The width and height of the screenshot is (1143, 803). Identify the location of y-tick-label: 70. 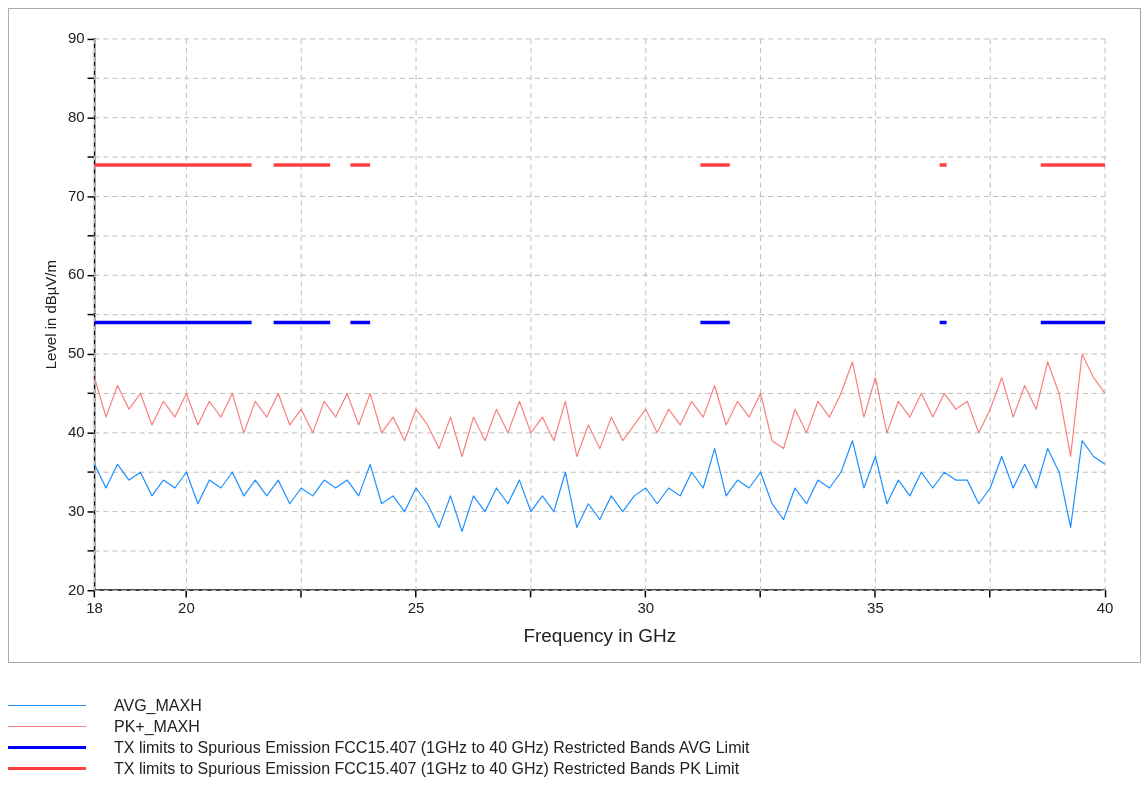
(76, 195).